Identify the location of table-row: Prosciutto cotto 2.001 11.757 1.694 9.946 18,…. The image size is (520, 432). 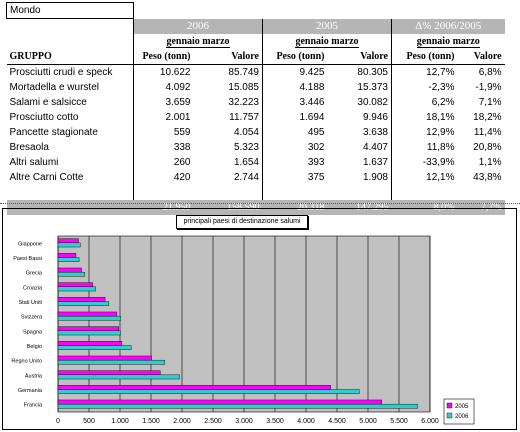
(256, 117).